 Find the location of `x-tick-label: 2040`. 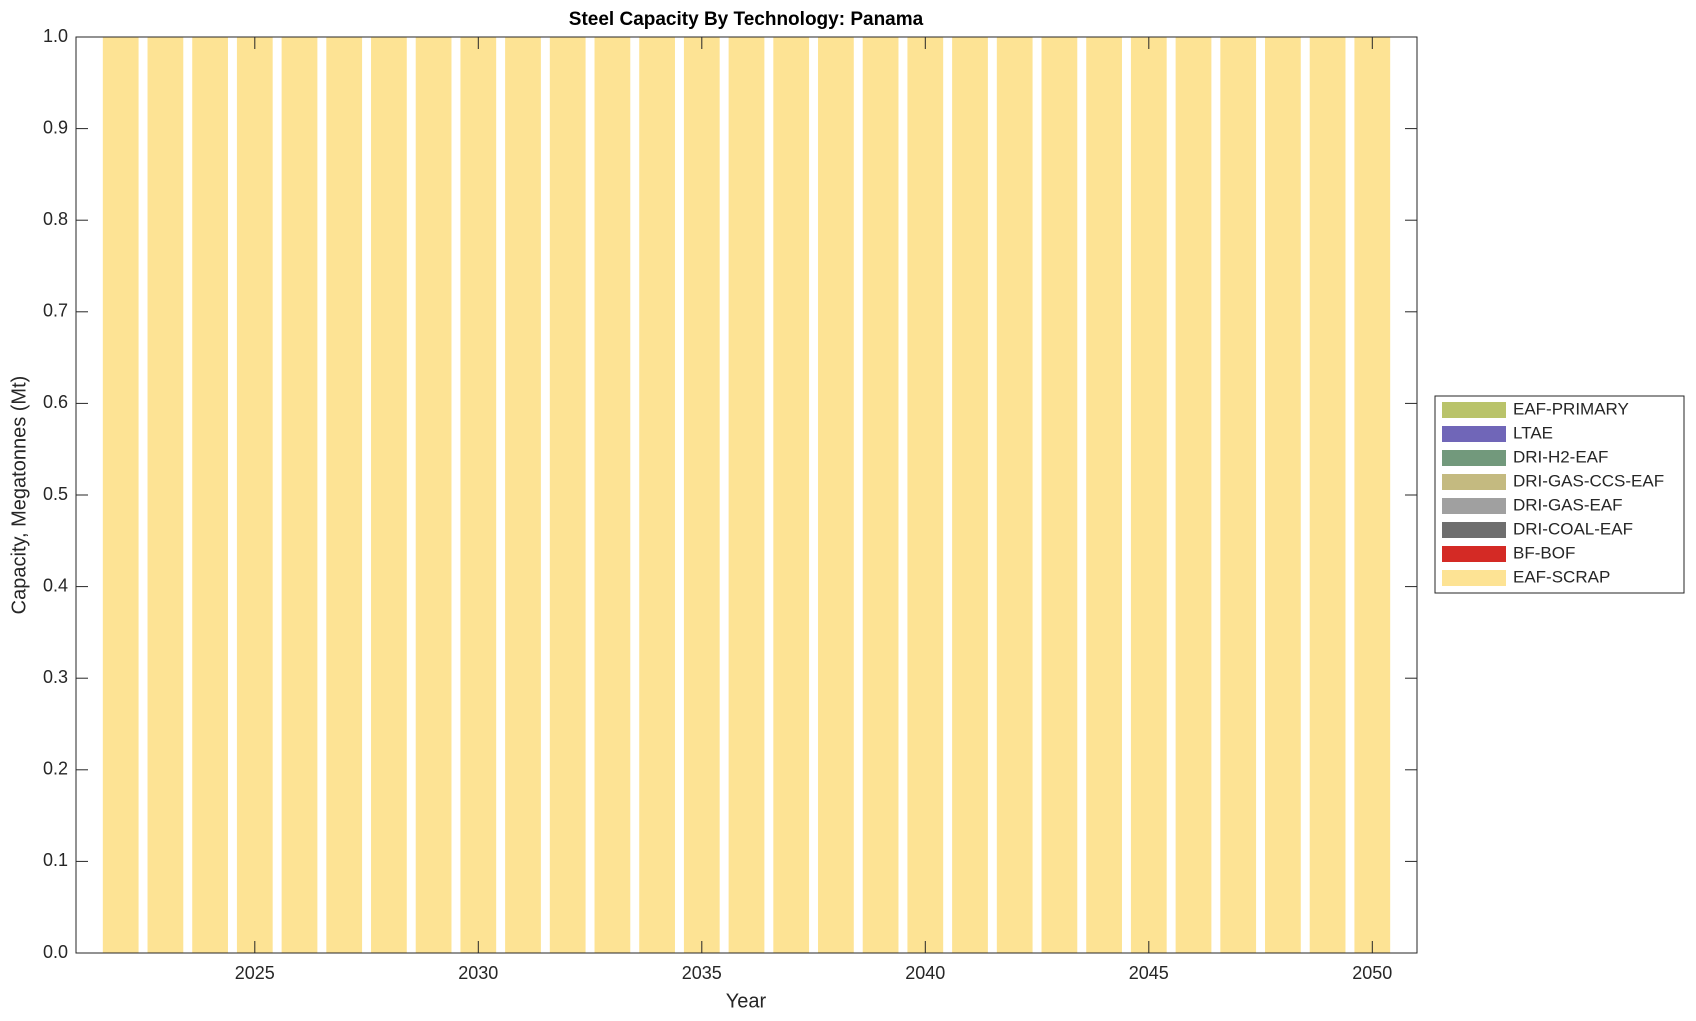

x-tick-label: 2040 is located at coordinates (925, 973).